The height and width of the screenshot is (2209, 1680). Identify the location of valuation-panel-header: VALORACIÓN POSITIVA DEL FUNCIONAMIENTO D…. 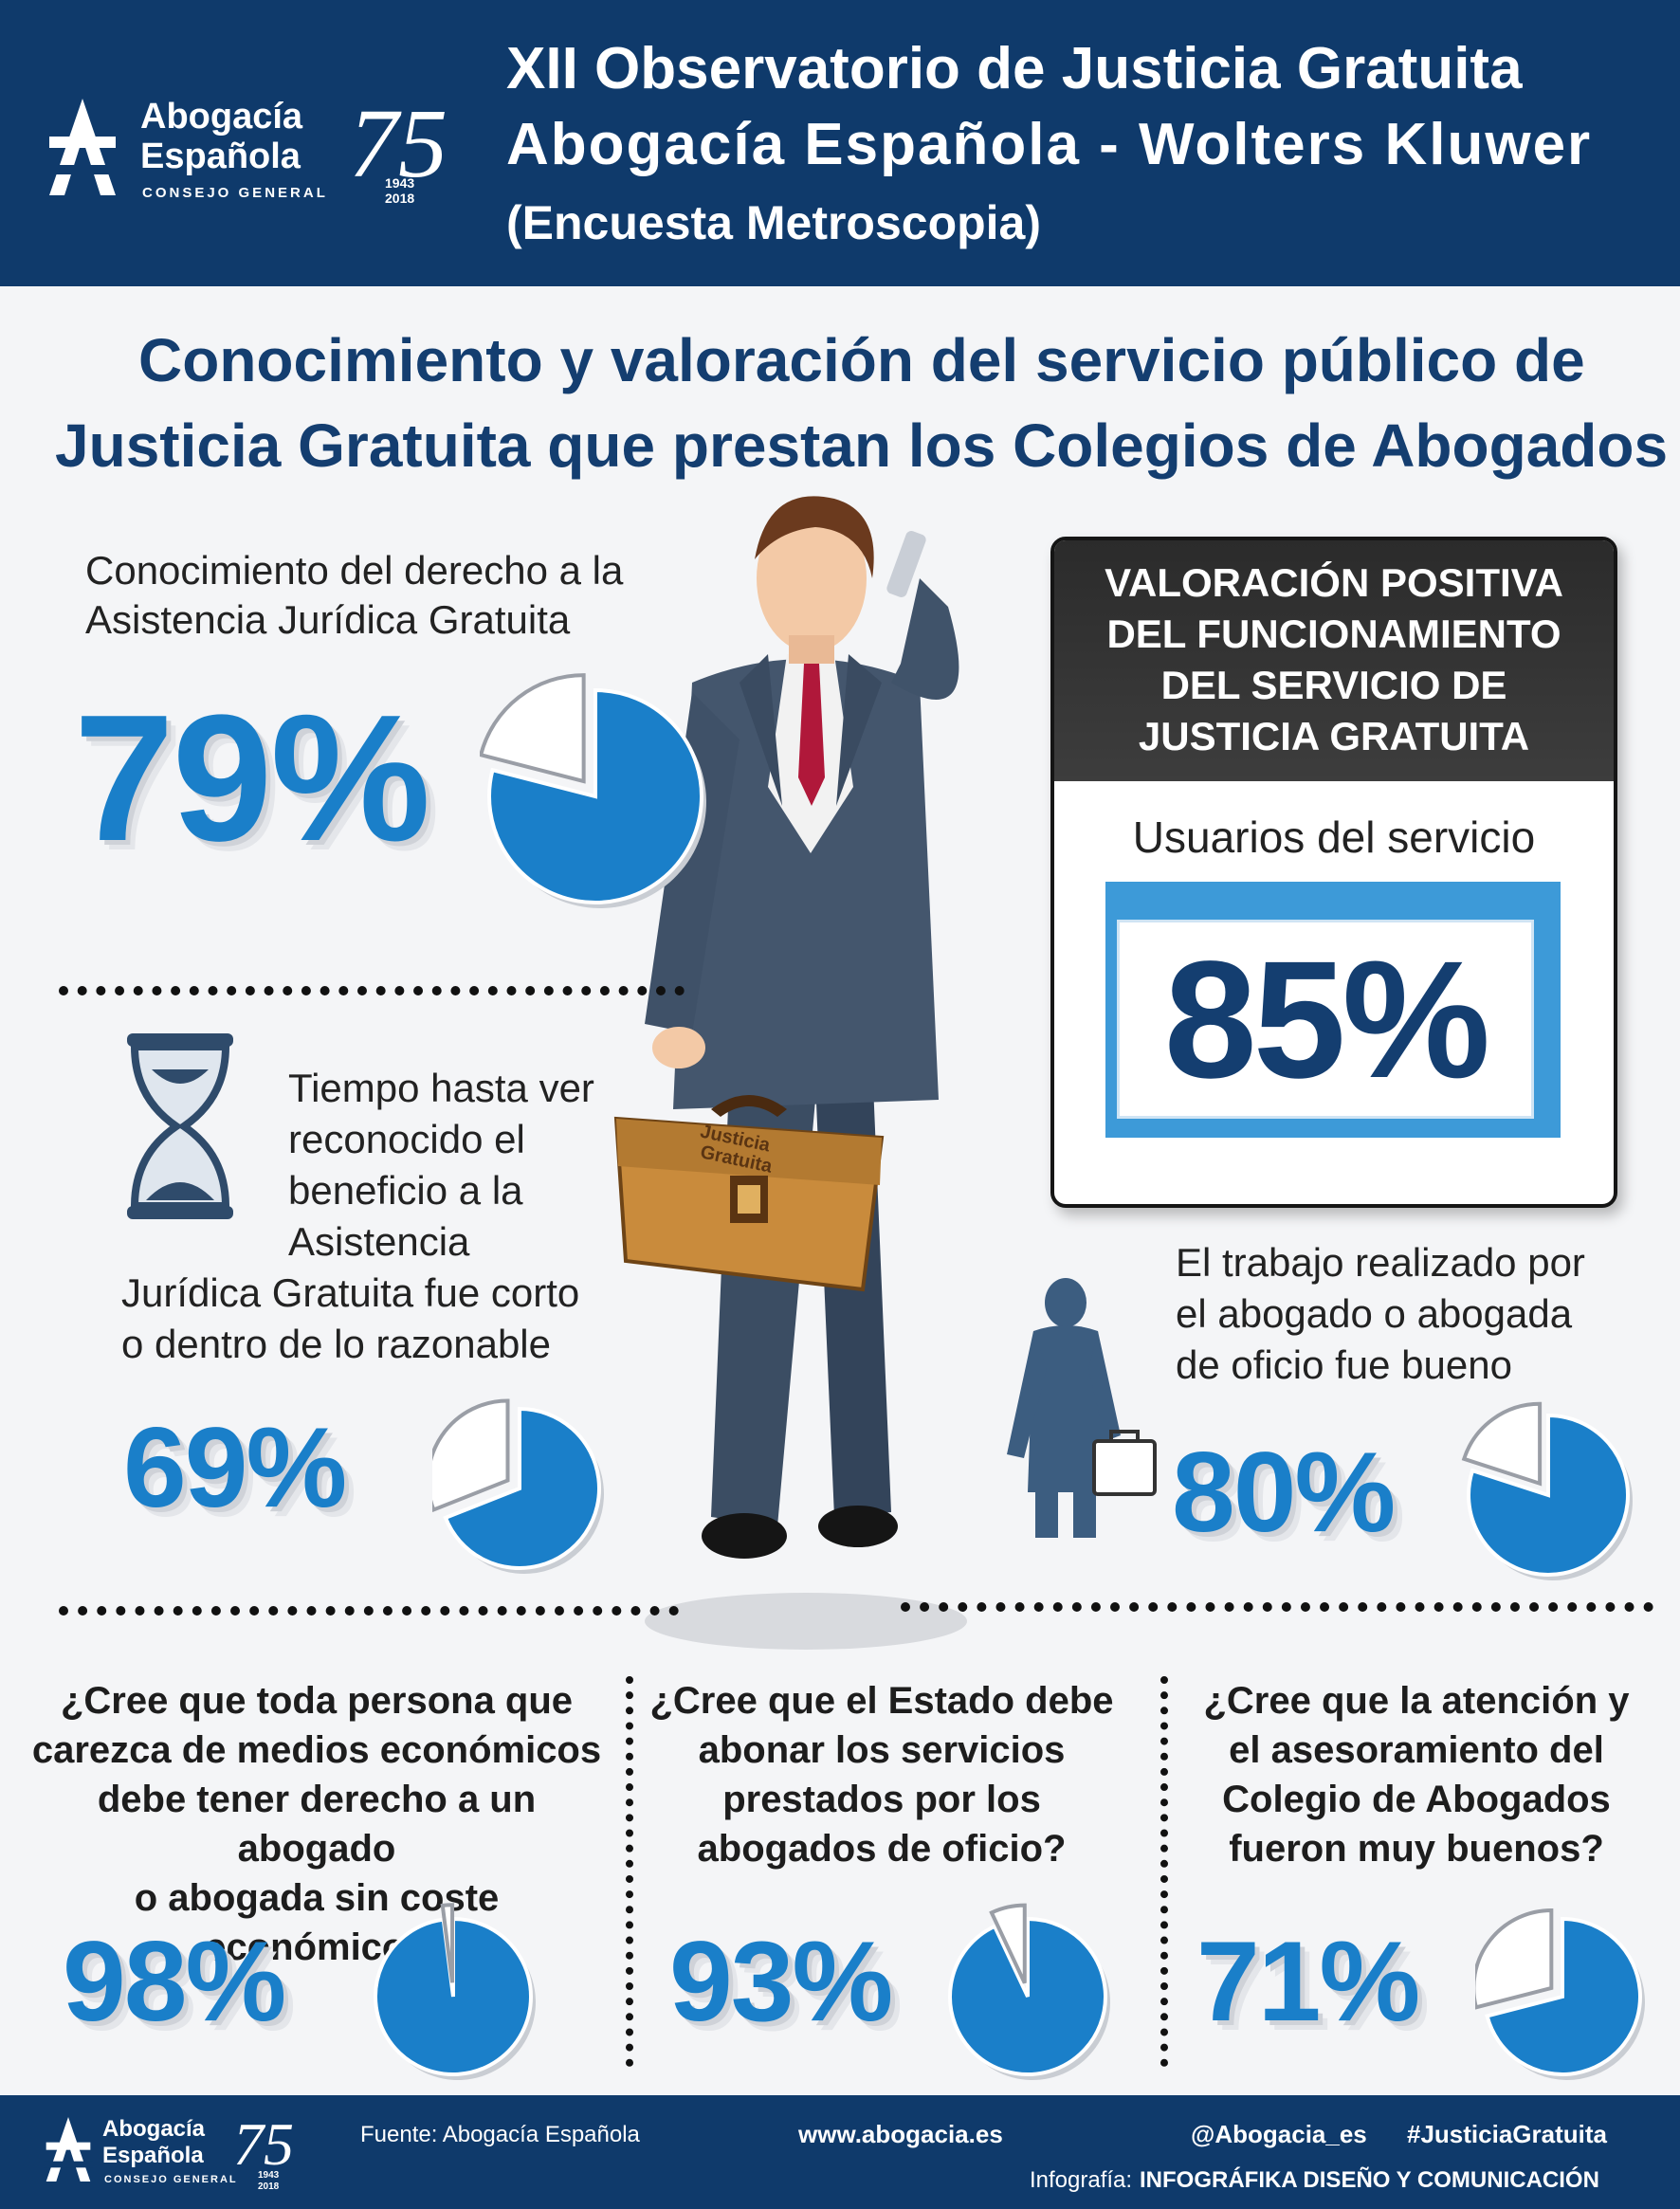
(1334, 660).